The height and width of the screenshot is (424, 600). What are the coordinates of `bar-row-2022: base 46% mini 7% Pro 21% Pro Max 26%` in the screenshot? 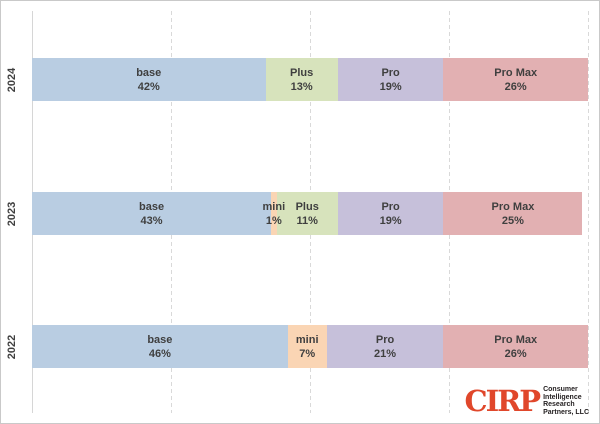 It's located at (310, 346).